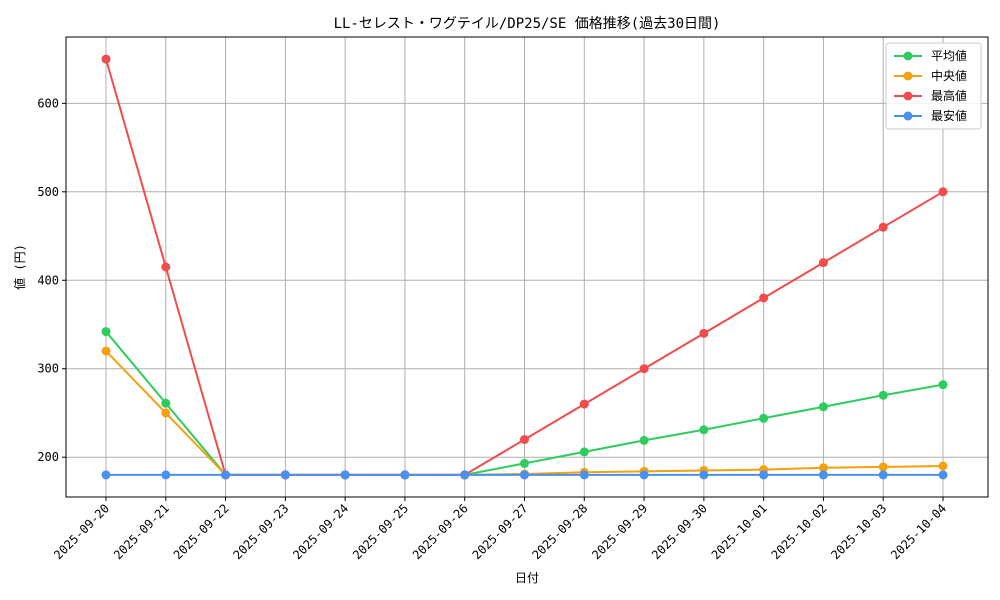 Image resolution: width=1000 pixels, height=600 pixels. What do you see at coordinates (48, 103) in the screenshot?
I see `y-tick-label: 600` at bounding box center [48, 103].